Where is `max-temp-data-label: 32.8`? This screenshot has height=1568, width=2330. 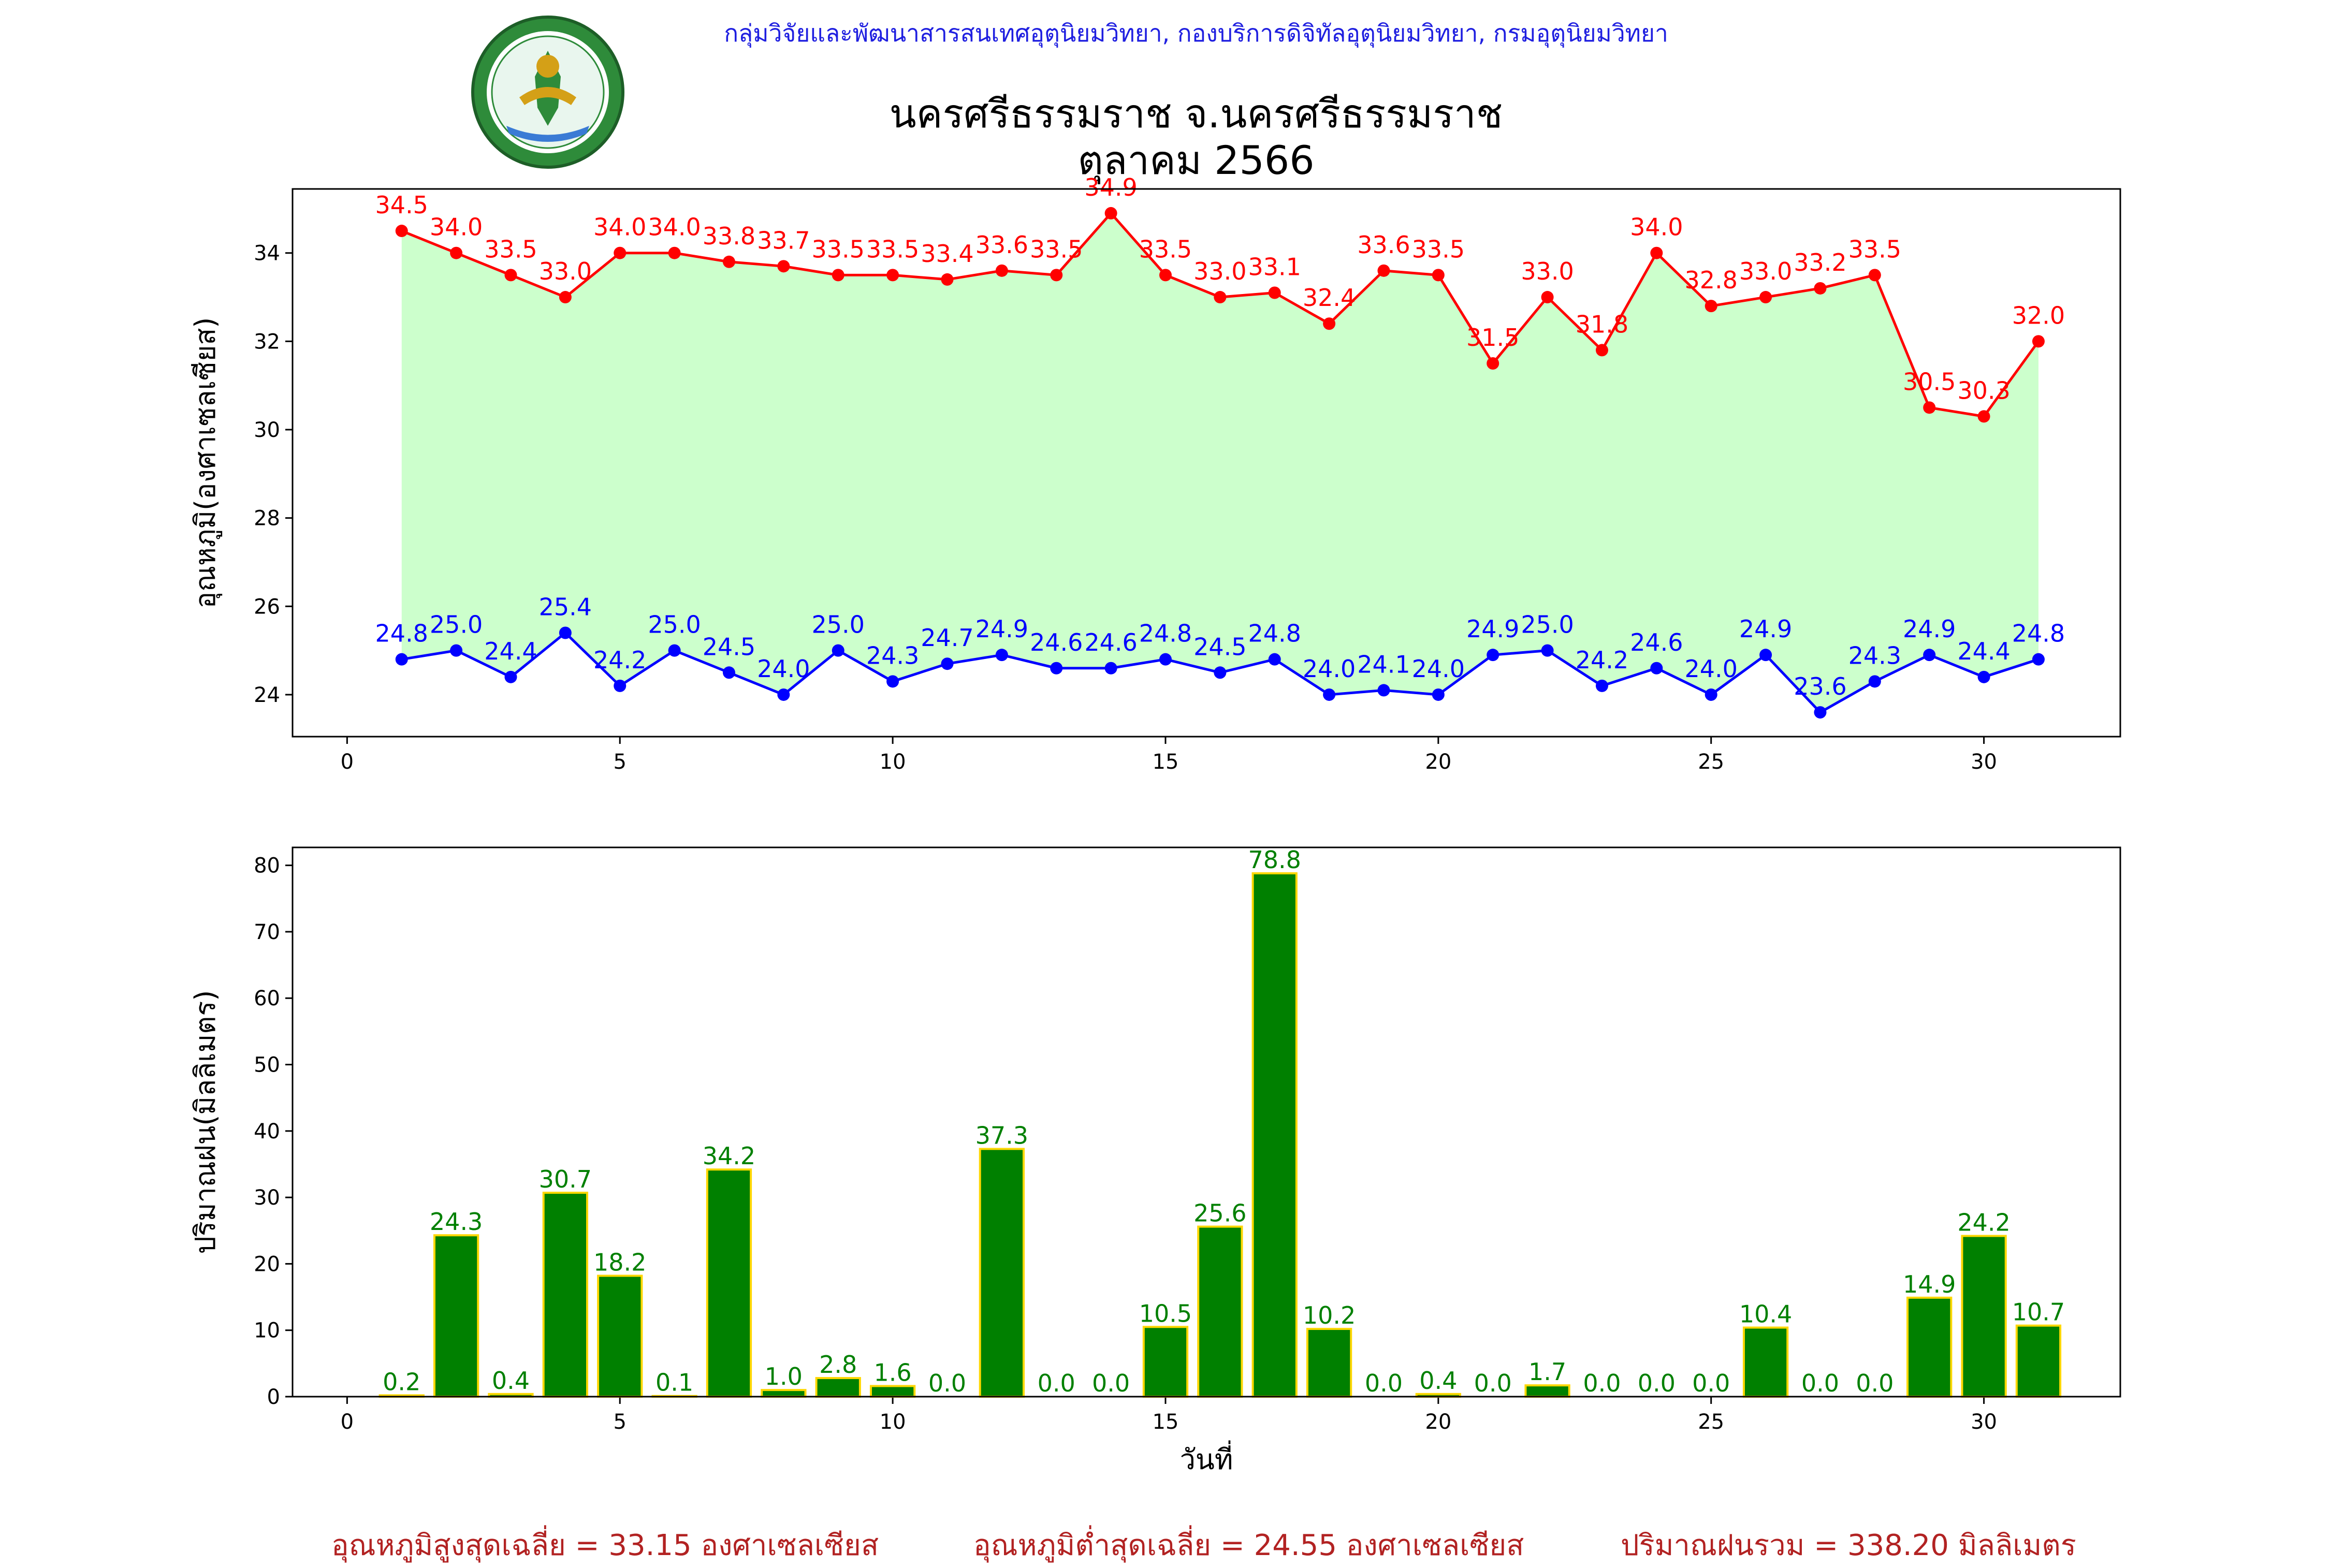 max-temp-data-label: 32.8 is located at coordinates (1710, 280).